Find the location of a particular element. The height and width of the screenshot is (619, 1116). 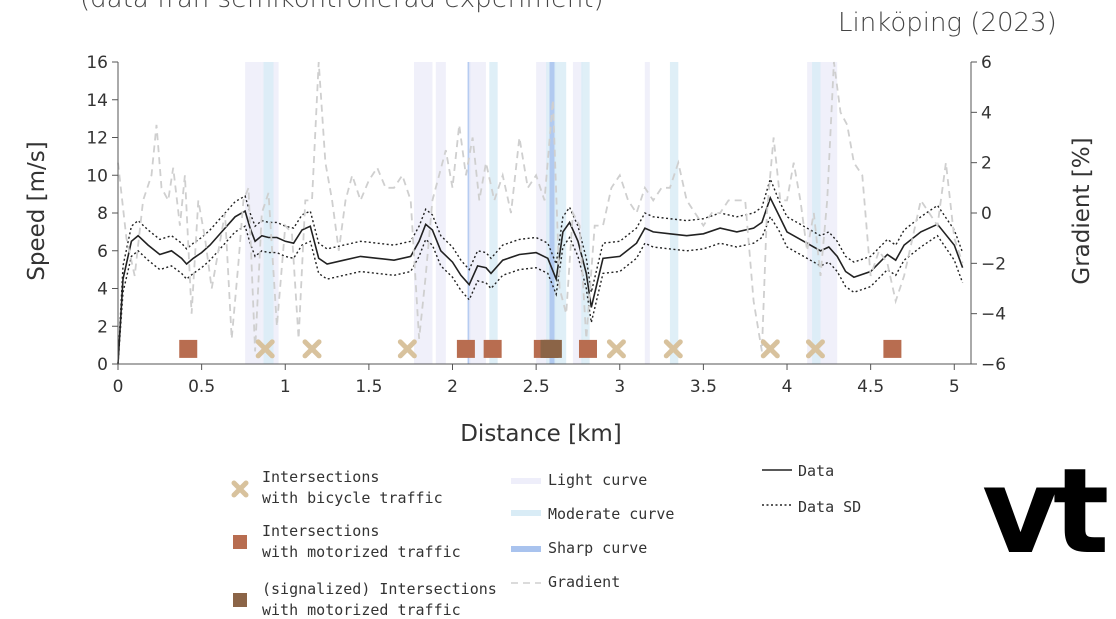

y2-tick-label: −6 is located at coordinates (993, 365).